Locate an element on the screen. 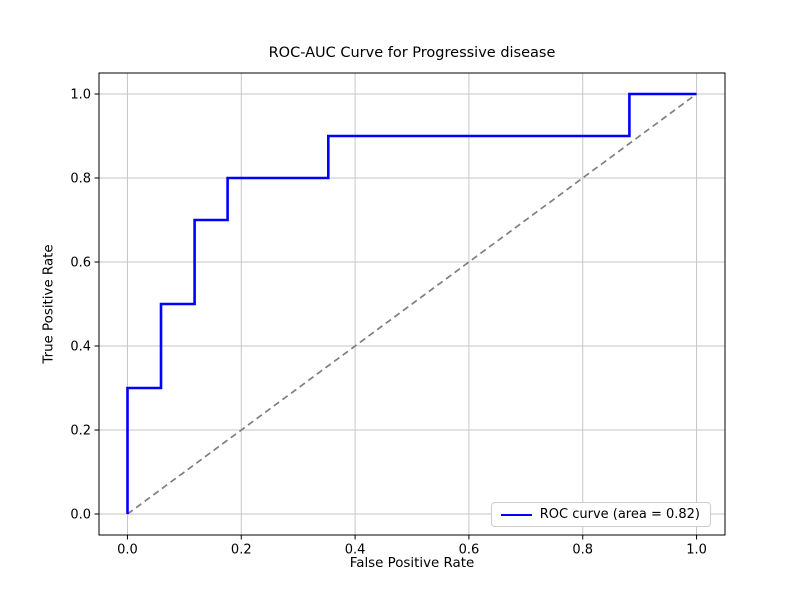  x-axis-label: False Positive Rate is located at coordinates (412, 563).